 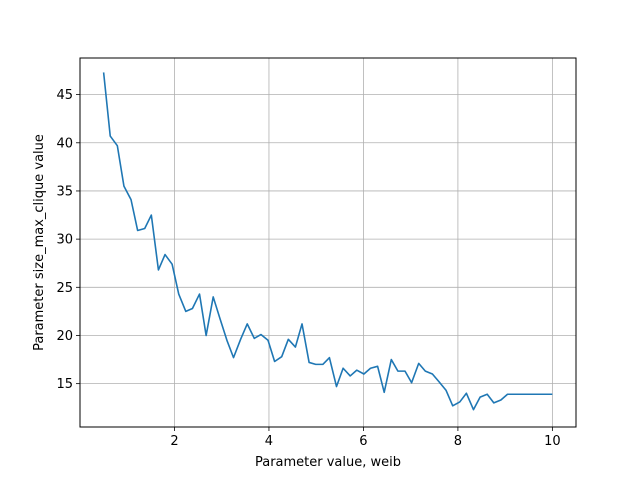 I want to click on y-tick-label: 15, so click(x=64, y=384).